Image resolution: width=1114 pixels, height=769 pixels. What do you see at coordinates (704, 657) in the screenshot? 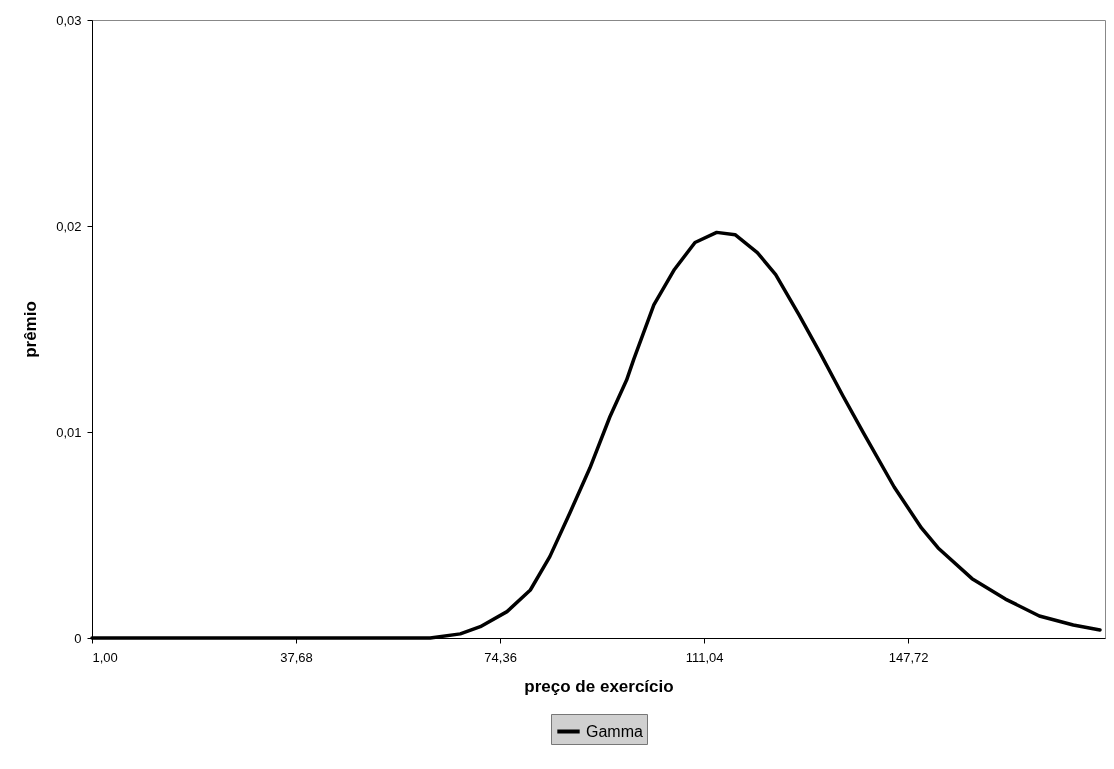
I see `x-tick-label: 111,04` at bounding box center [704, 657].